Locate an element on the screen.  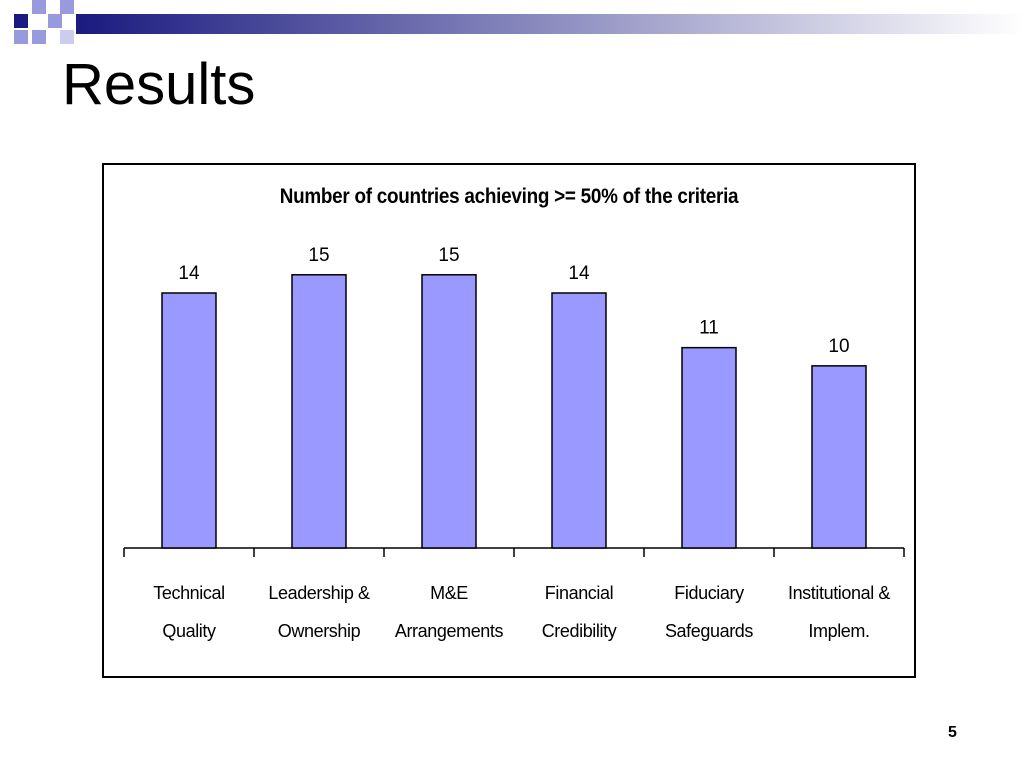
x-tick-label: Quality is located at coordinates (189, 631).